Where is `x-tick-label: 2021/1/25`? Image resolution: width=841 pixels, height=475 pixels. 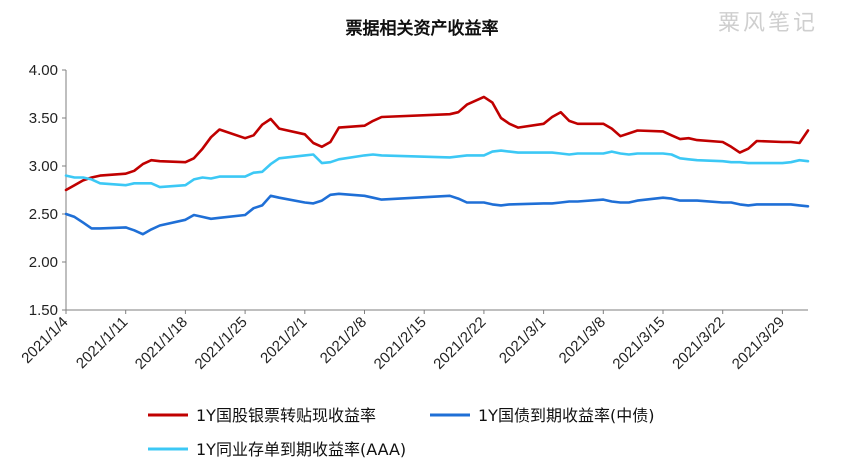 x-tick-label: 2021/1/25 is located at coordinates (221, 343).